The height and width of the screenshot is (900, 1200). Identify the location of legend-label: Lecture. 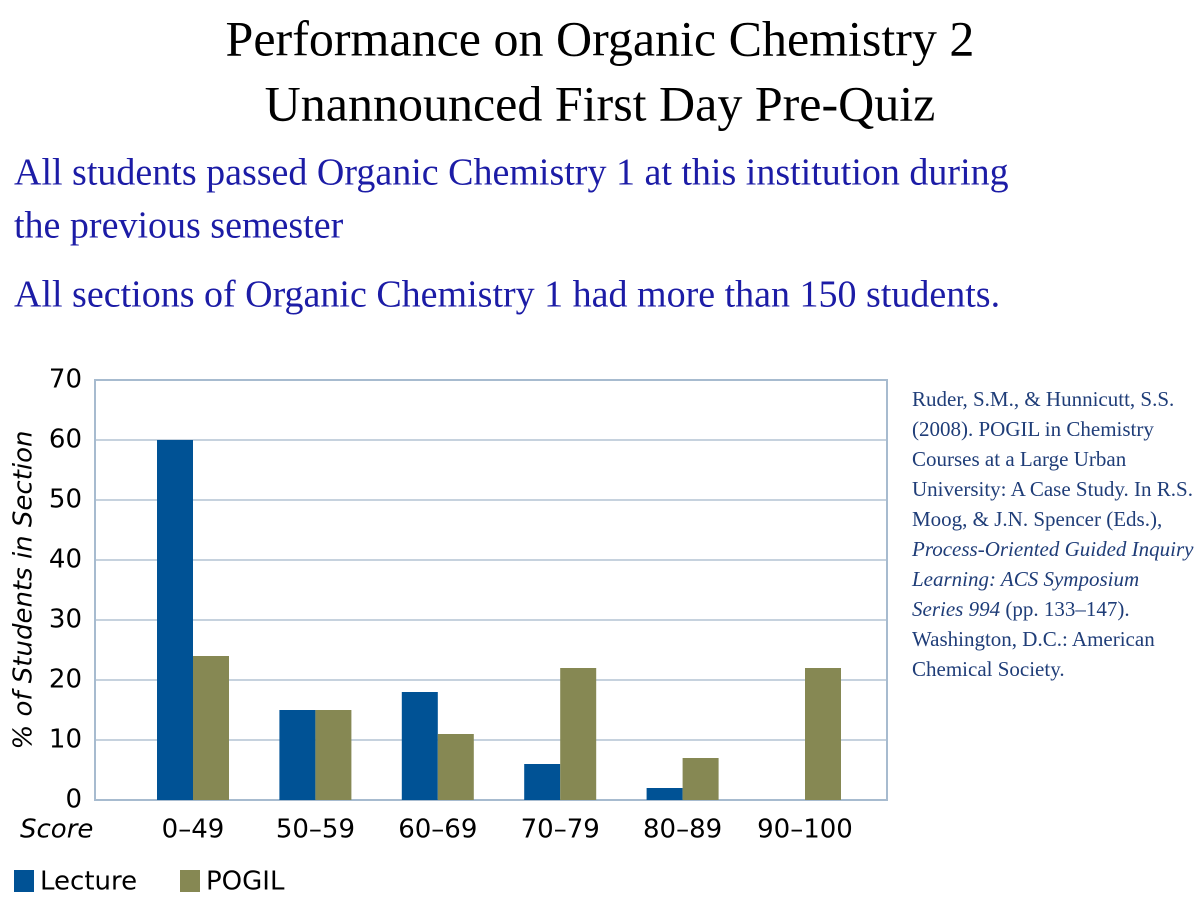
(88, 882).